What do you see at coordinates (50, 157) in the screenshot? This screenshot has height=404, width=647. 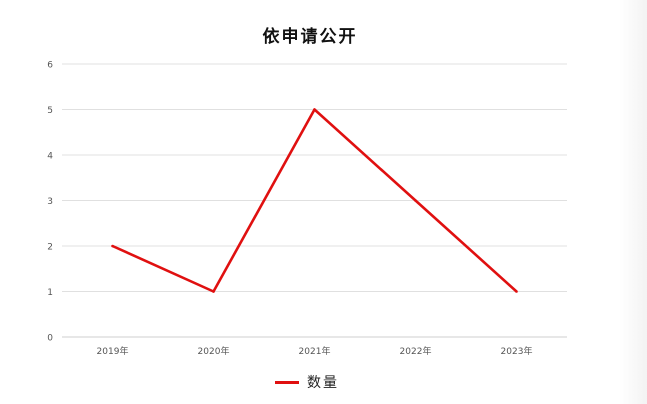 I see `y-tick-label: 4` at bounding box center [50, 157].